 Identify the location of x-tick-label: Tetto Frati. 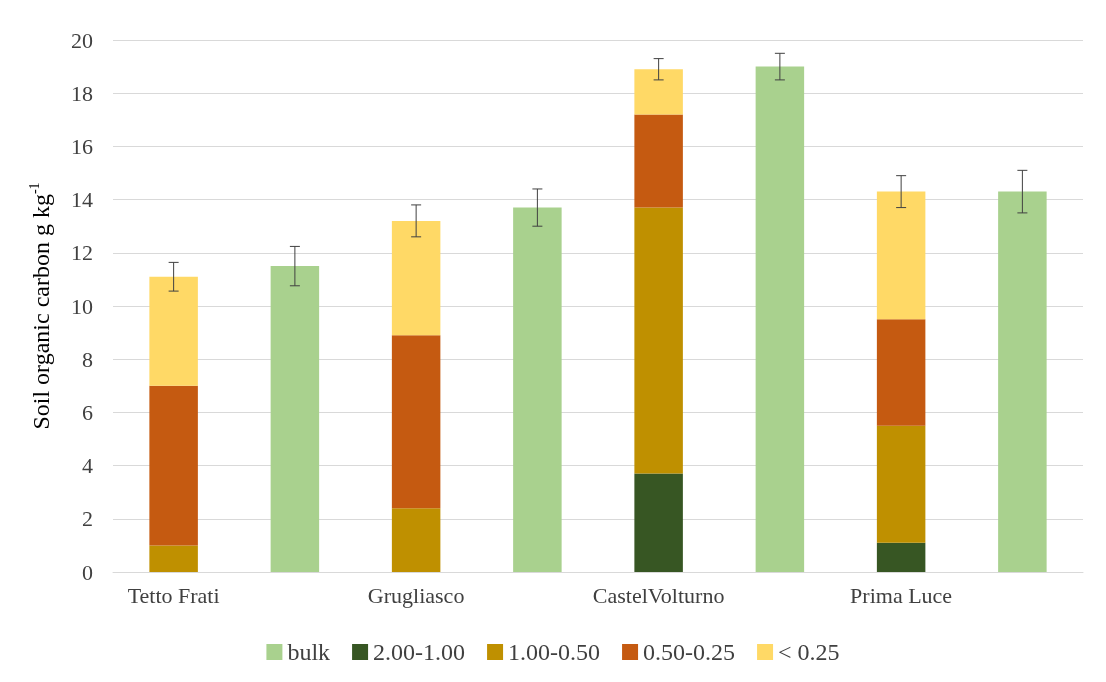
(173, 595).